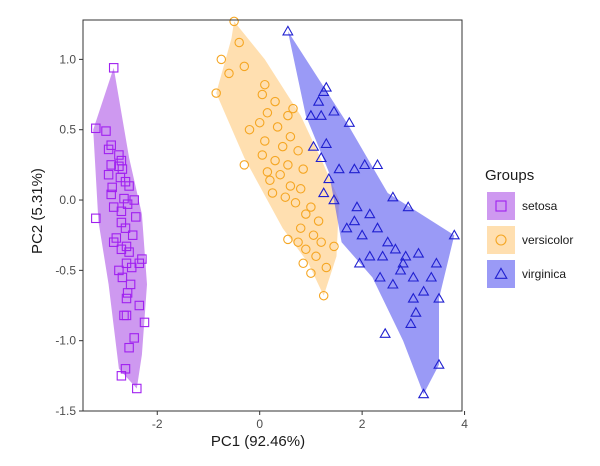  Describe the element at coordinates (258, 441) in the screenshot. I see `x-axis-title: PC1 (92.46%)` at that location.